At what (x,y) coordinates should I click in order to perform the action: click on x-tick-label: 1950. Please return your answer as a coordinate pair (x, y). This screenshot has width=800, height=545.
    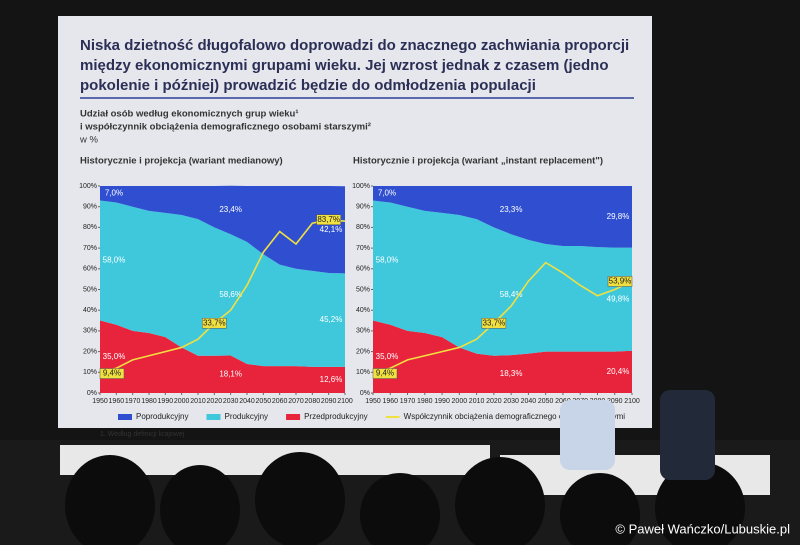
    Looking at the image, I should click on (373, 401).